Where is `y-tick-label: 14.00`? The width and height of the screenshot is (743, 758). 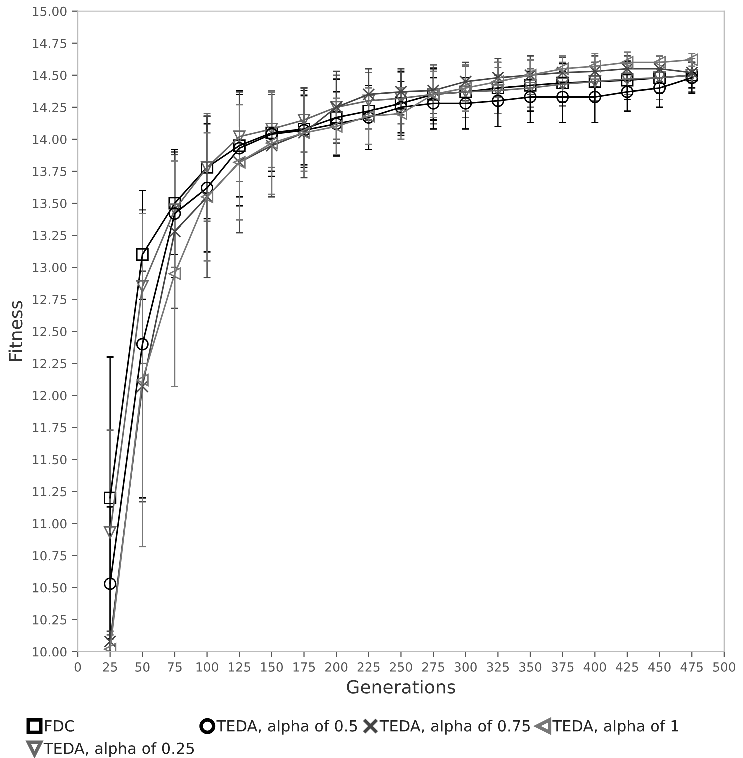
y-tick-label: 14.00 is located at coordinates (50, 139).